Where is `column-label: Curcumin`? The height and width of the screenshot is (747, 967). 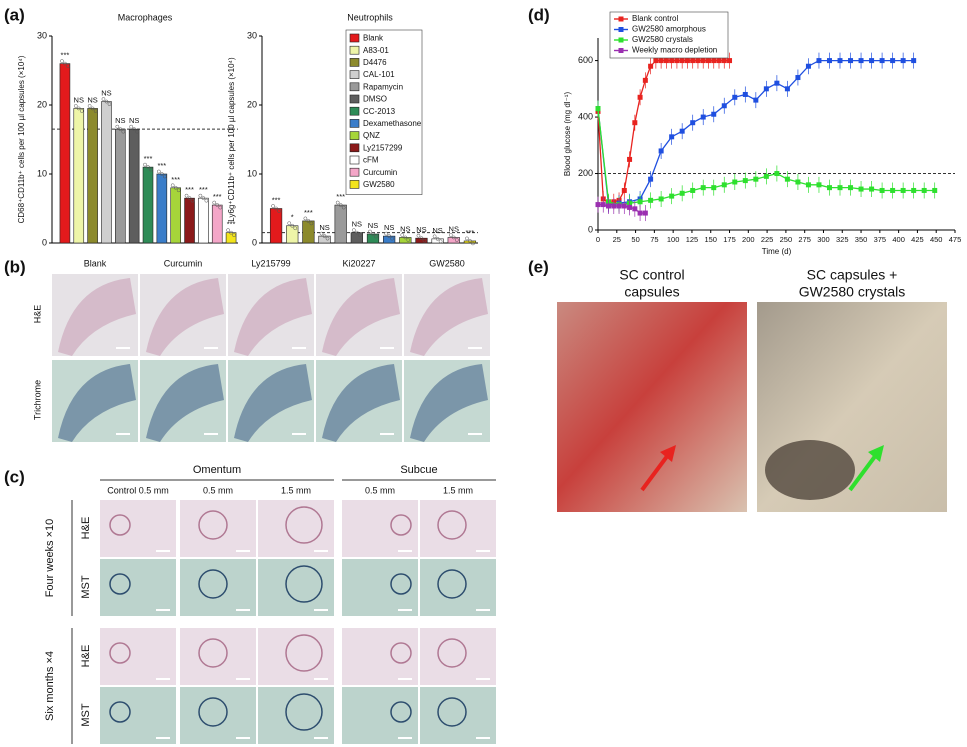 column-label: Curcumin is located at coordinates (183, 263).